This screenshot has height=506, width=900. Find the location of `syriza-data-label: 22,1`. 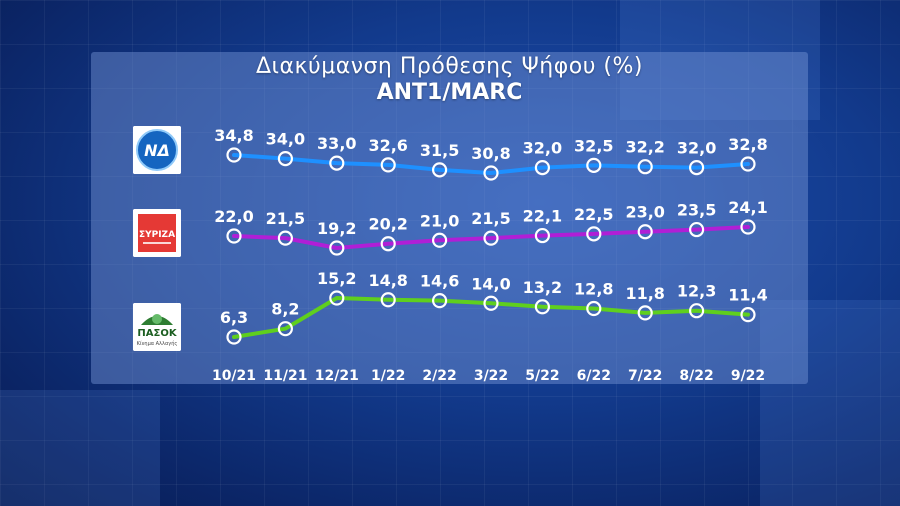

syriza-data-label: 22,1 is located at coordinates (542, 216).